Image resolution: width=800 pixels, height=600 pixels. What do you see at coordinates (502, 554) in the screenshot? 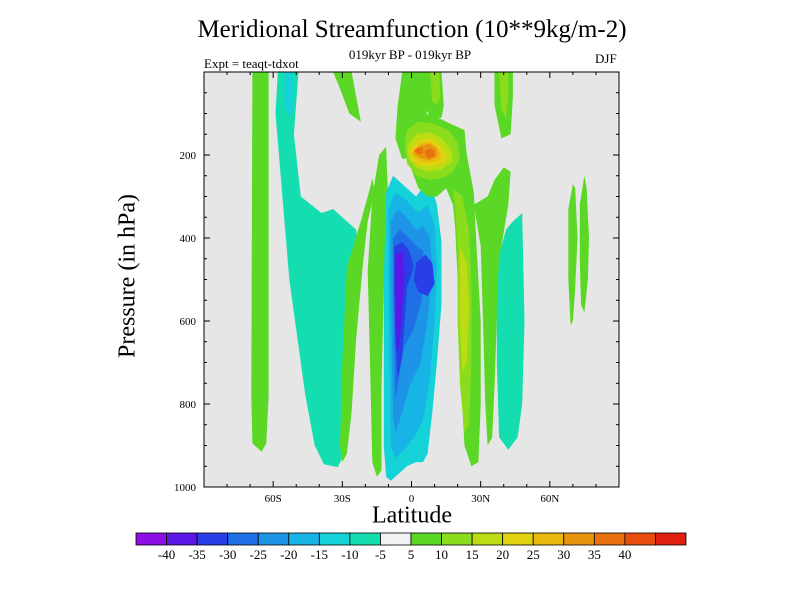
I see `colorbar-label: 20` at bounding box center [502, 554].